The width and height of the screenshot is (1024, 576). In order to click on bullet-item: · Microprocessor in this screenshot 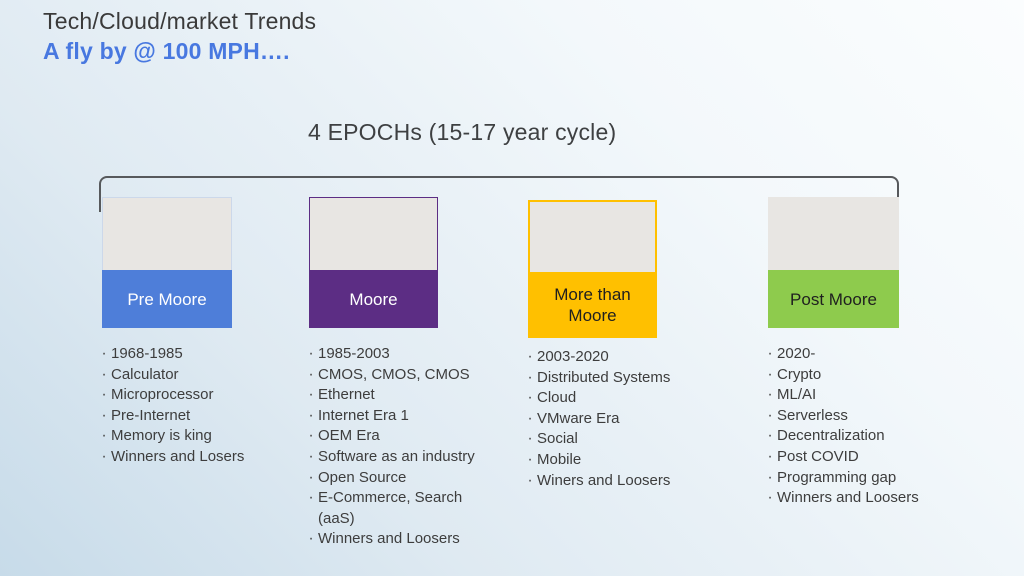, I will do `click(197, 395)`.